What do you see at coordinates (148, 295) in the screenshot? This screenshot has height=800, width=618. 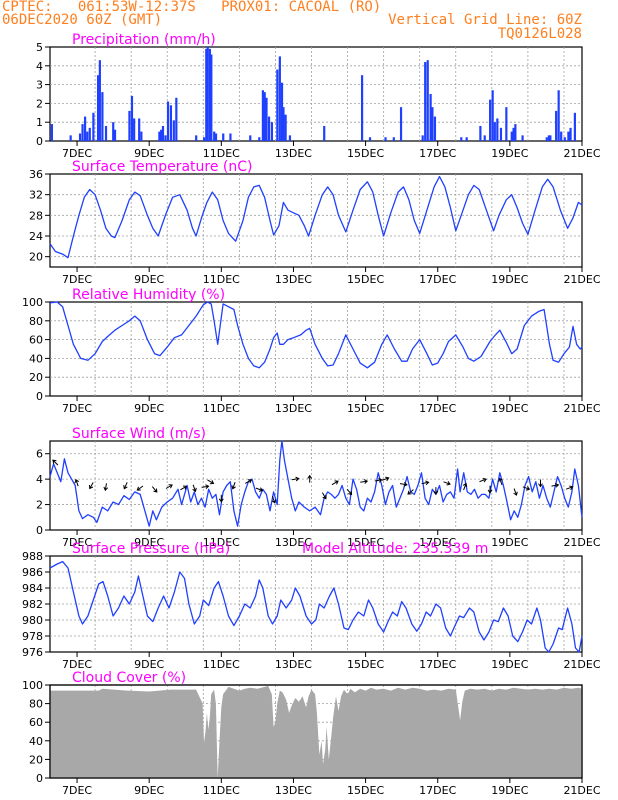 I see `panel-title: Relative Humidity (%)` at bounding box center [148, 295].